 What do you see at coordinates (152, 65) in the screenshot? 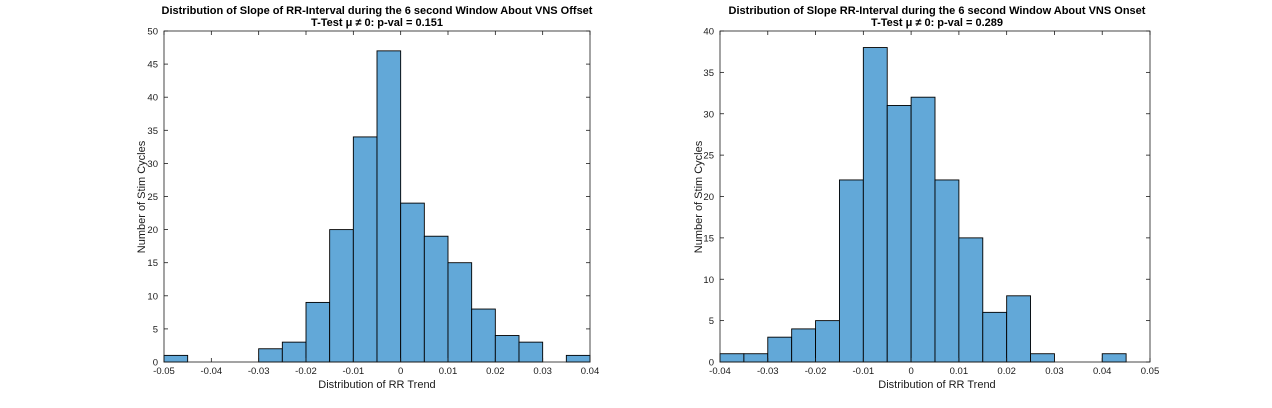
I see `y-tick-label: 45` at bounding box center [152, 65].